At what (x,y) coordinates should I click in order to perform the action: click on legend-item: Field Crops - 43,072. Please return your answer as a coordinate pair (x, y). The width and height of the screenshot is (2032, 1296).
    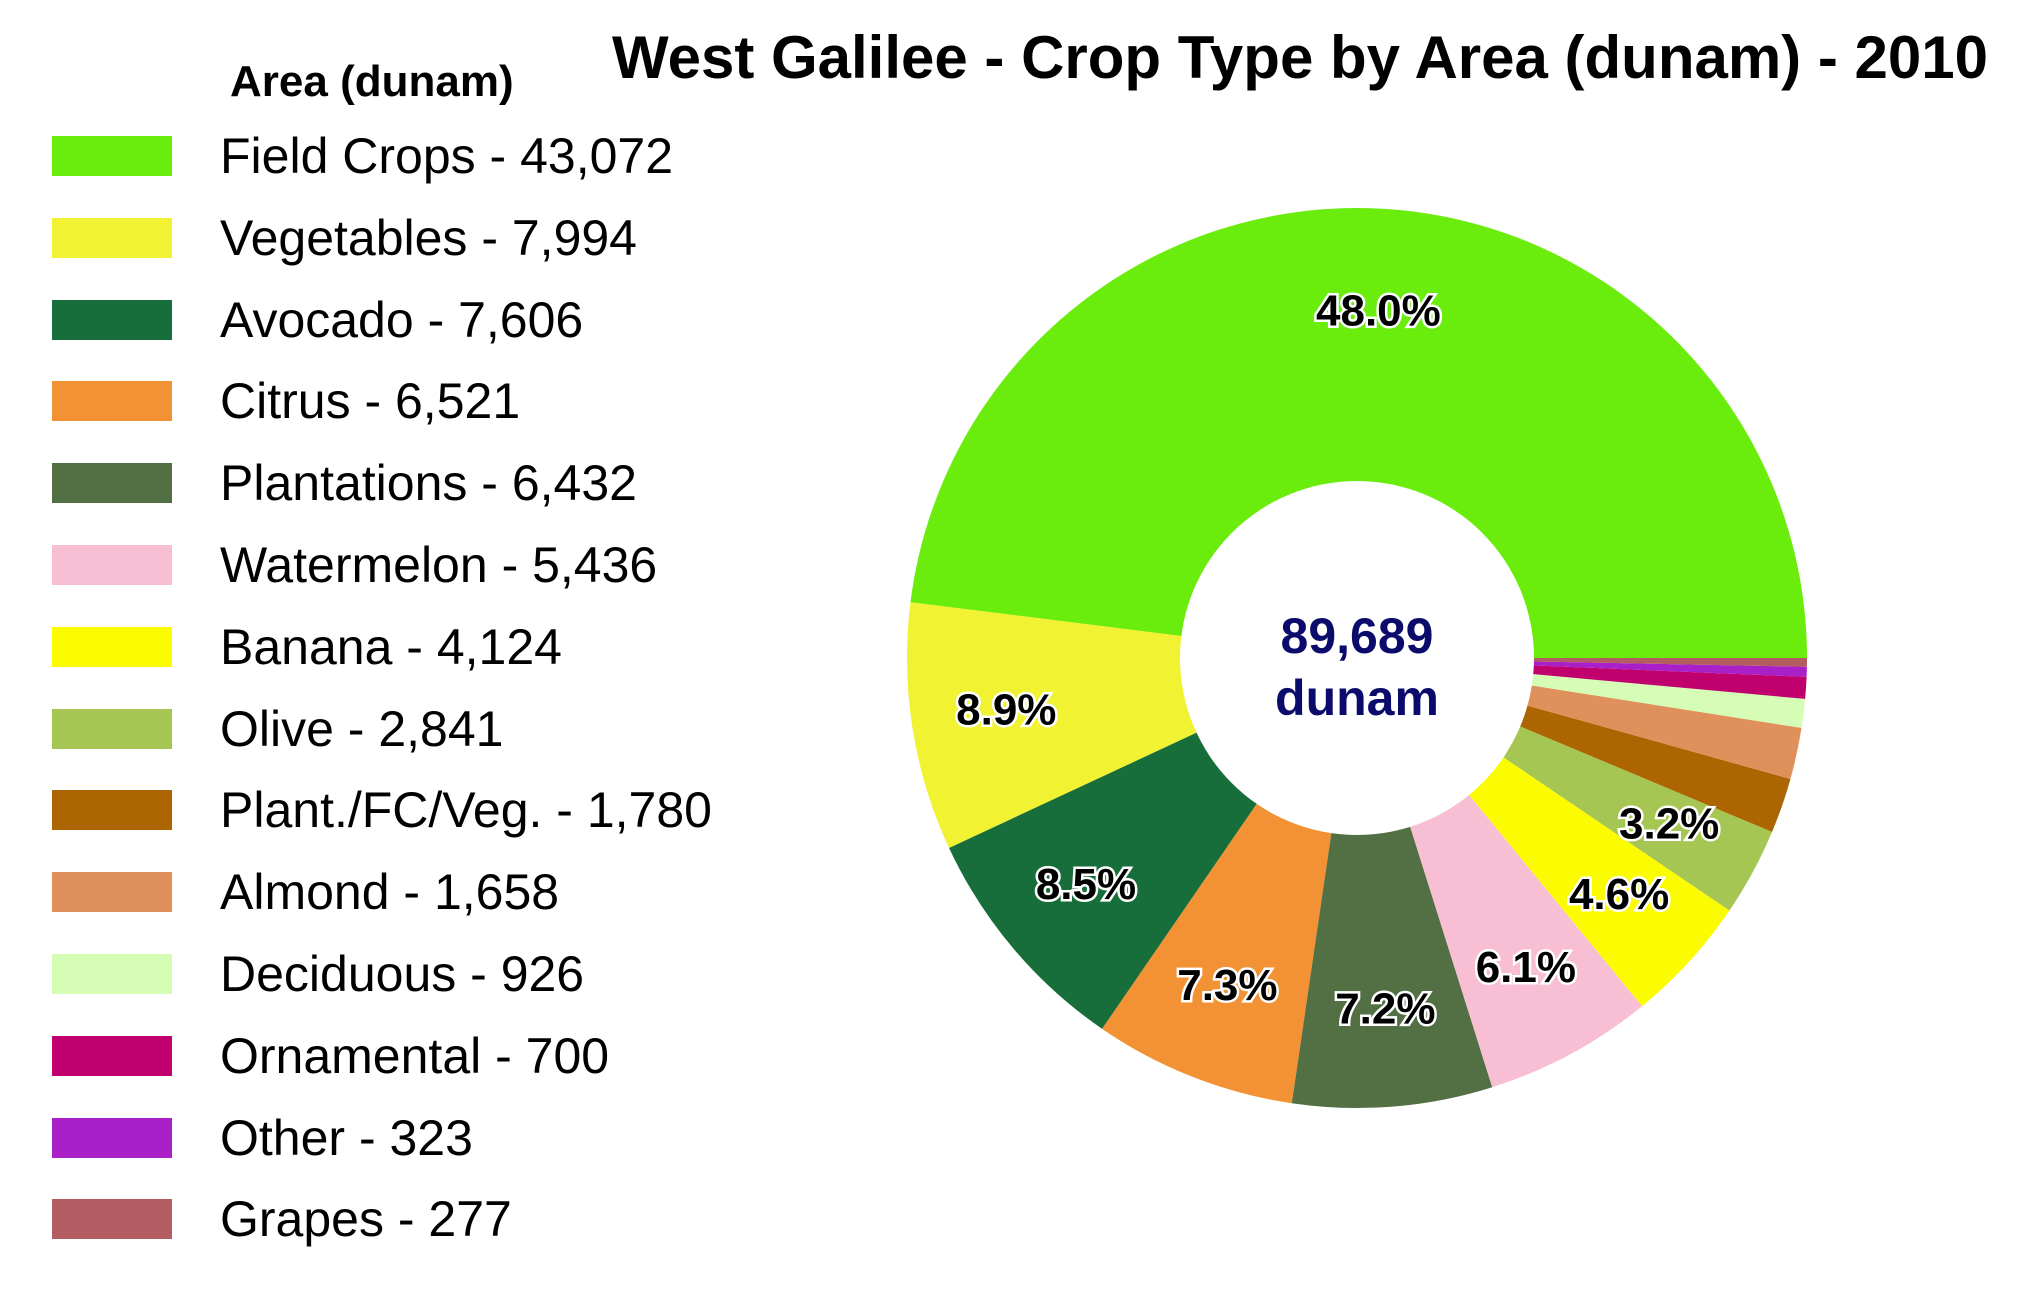
    Looking at the image, I should click on (432, 159).